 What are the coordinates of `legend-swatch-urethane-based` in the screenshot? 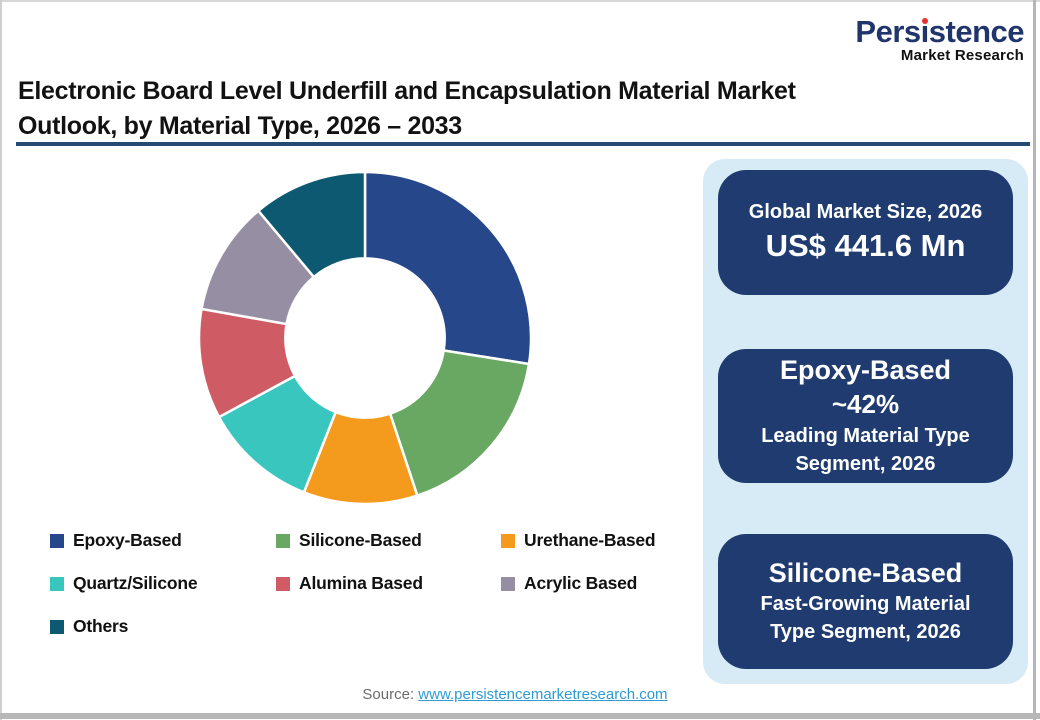 It's located at (508, 540).